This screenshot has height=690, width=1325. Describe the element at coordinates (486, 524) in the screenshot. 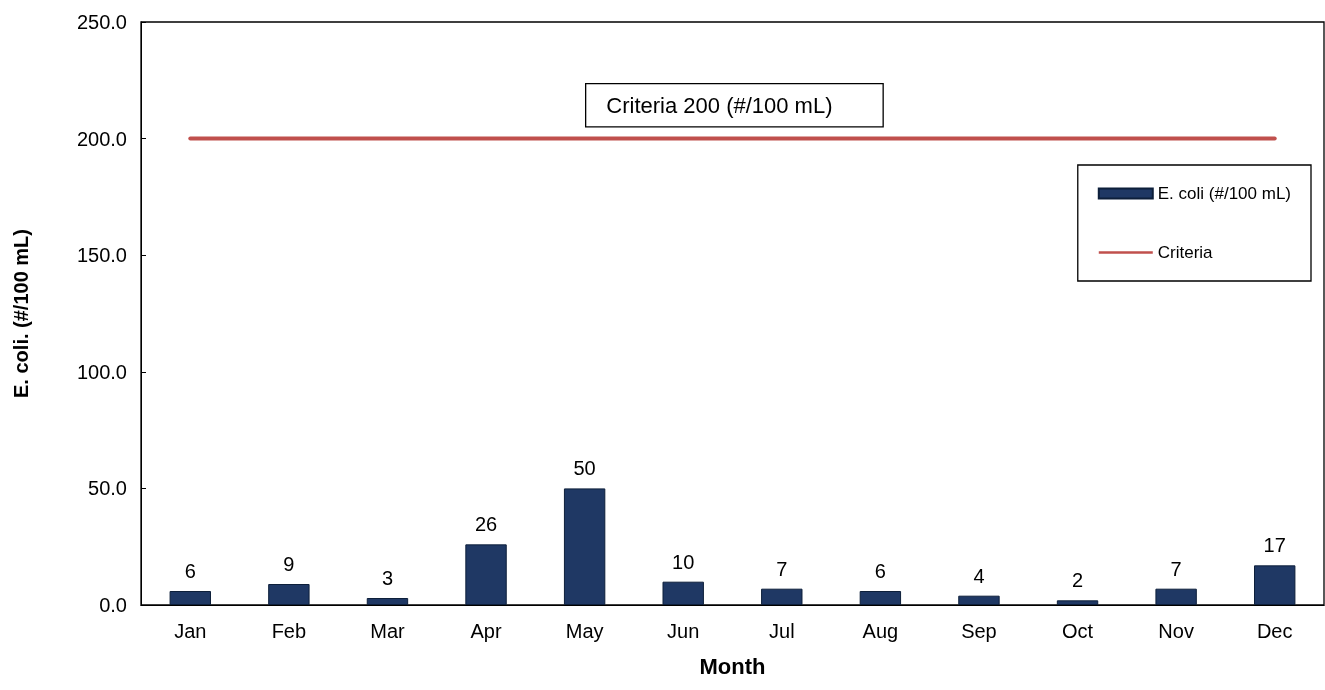

I see `data-label: 26` at that location.